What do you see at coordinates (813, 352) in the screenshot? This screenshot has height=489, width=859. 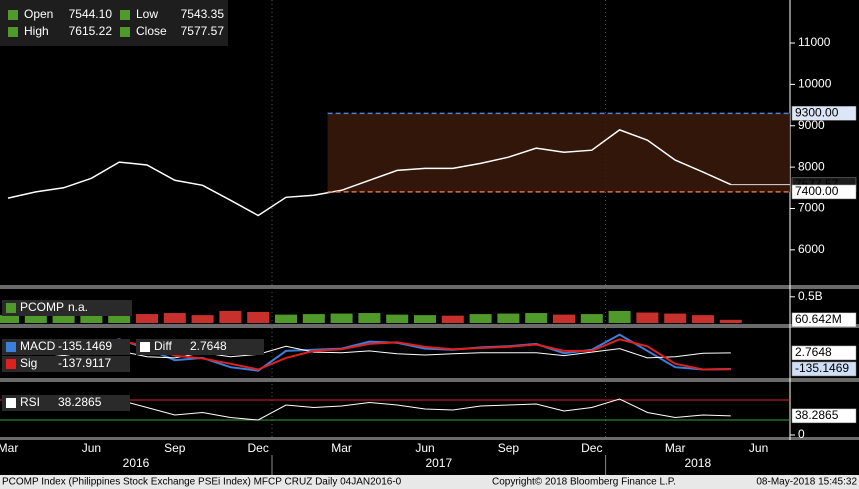 I see `value-tag-label: 2.7648` at bounding box center [813, 352].